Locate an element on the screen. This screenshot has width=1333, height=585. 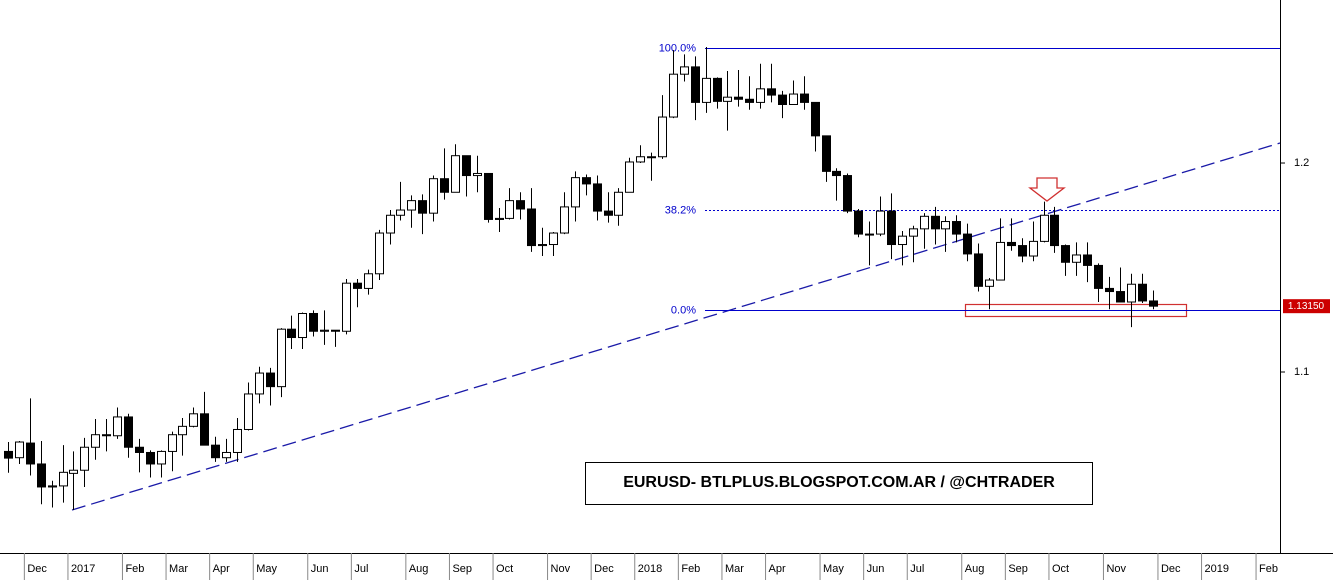
x-tick-label: Aug is located at coordinates (975, 569).